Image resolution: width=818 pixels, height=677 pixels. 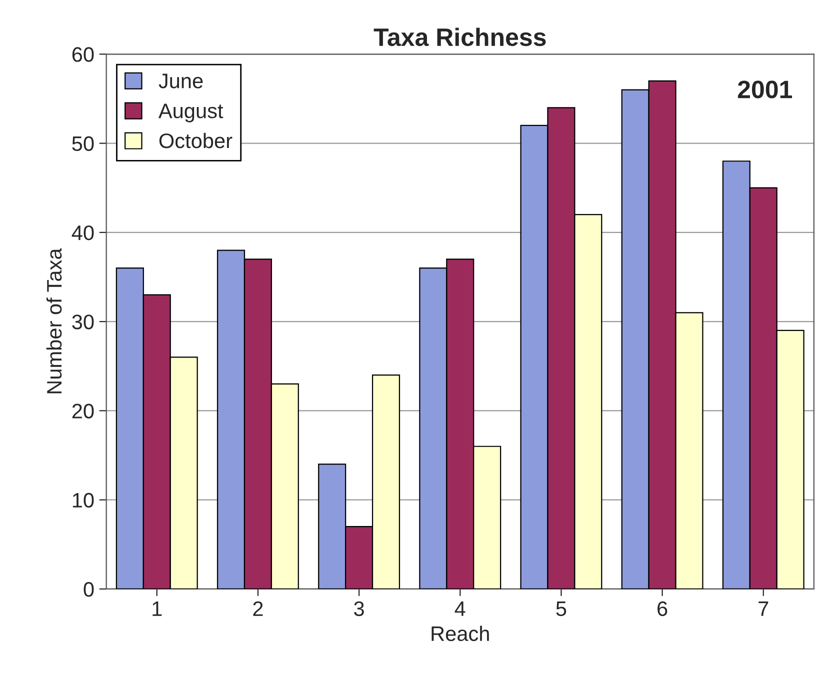 I want to click on x-tick-label: 3, so click(x=359, y=608).